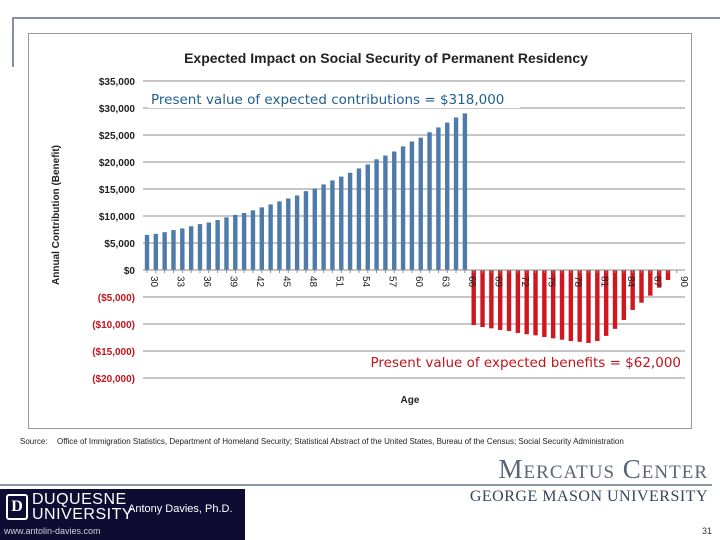 The width and height of the screenshot is (720, 540). What do you see at coordinates (588, 496) in the screenshot?
I see `george-mason-logo: GEORGE MASON UNIVERSITY` at bounding box center [588, 496].